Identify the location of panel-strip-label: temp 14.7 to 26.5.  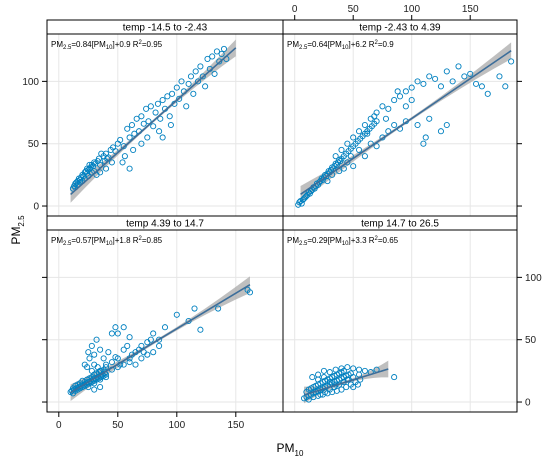
(400, 224).